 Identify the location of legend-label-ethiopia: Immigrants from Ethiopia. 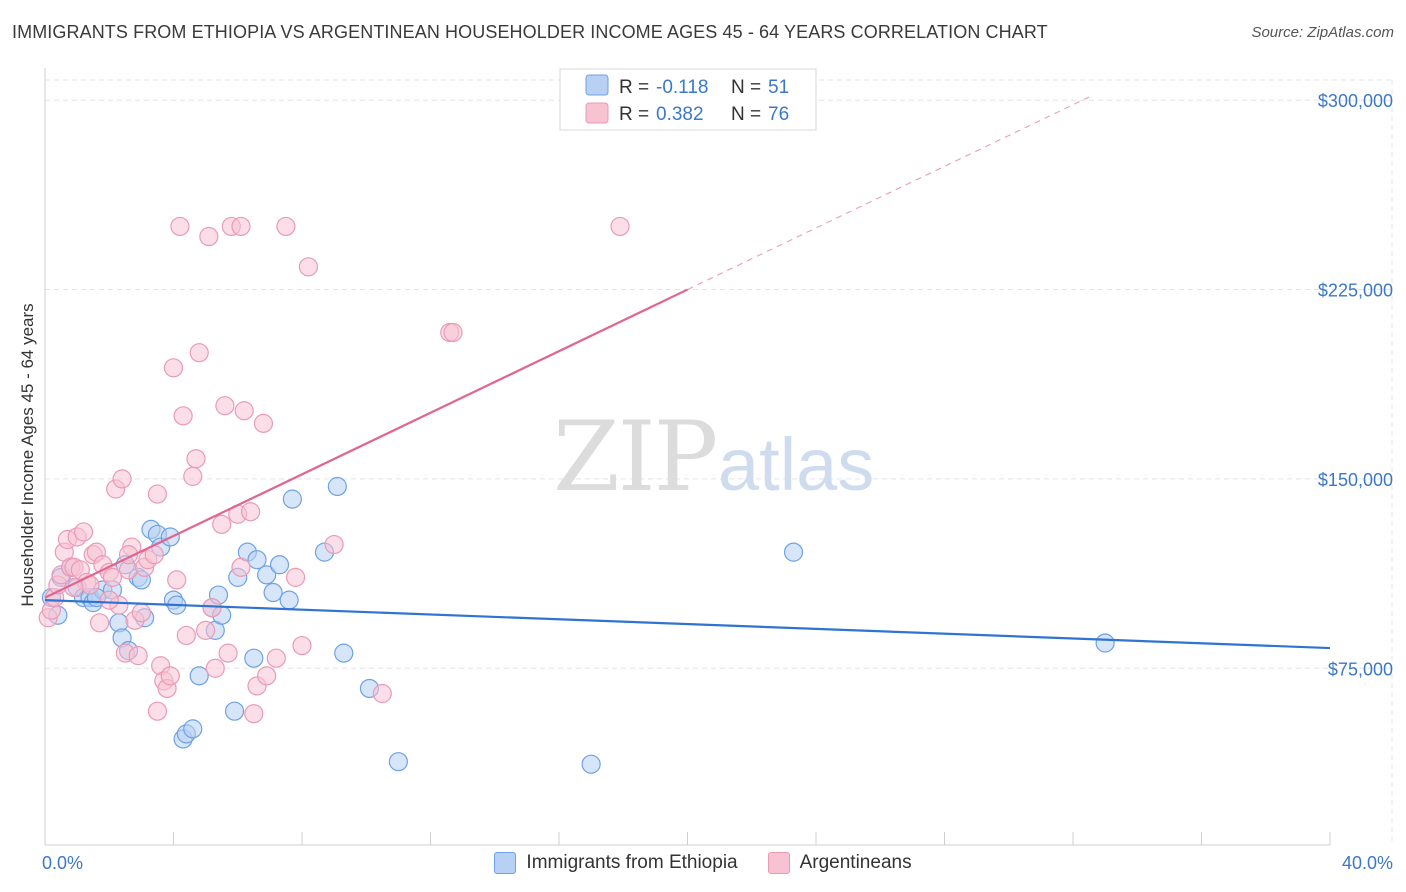
(632, 862).